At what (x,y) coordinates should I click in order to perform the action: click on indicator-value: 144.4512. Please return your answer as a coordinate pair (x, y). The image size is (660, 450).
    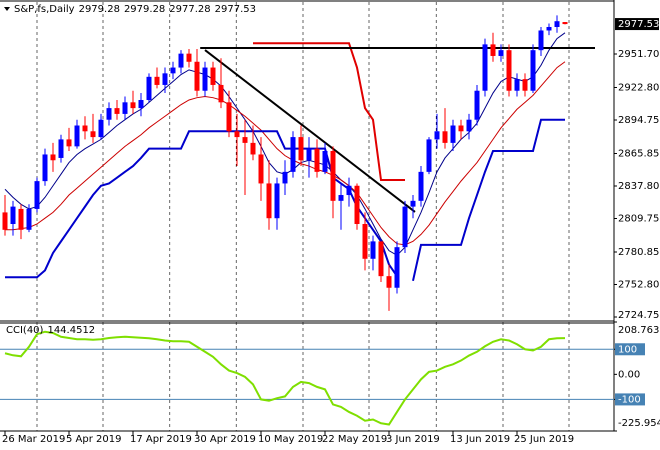
    Looking at the image, I should click on (71, 330).